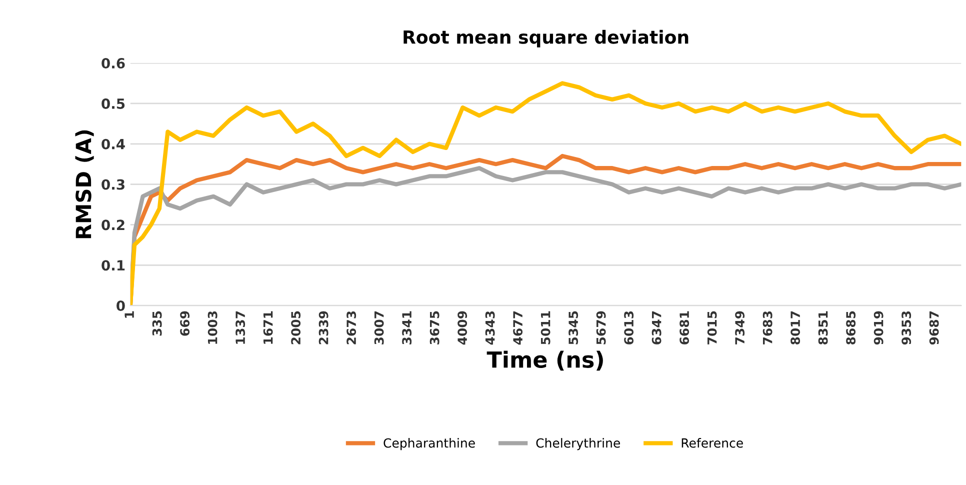 This screenshot has width=966, height=485. I want to click on x-tick-label: 7349, so click(740, 327).